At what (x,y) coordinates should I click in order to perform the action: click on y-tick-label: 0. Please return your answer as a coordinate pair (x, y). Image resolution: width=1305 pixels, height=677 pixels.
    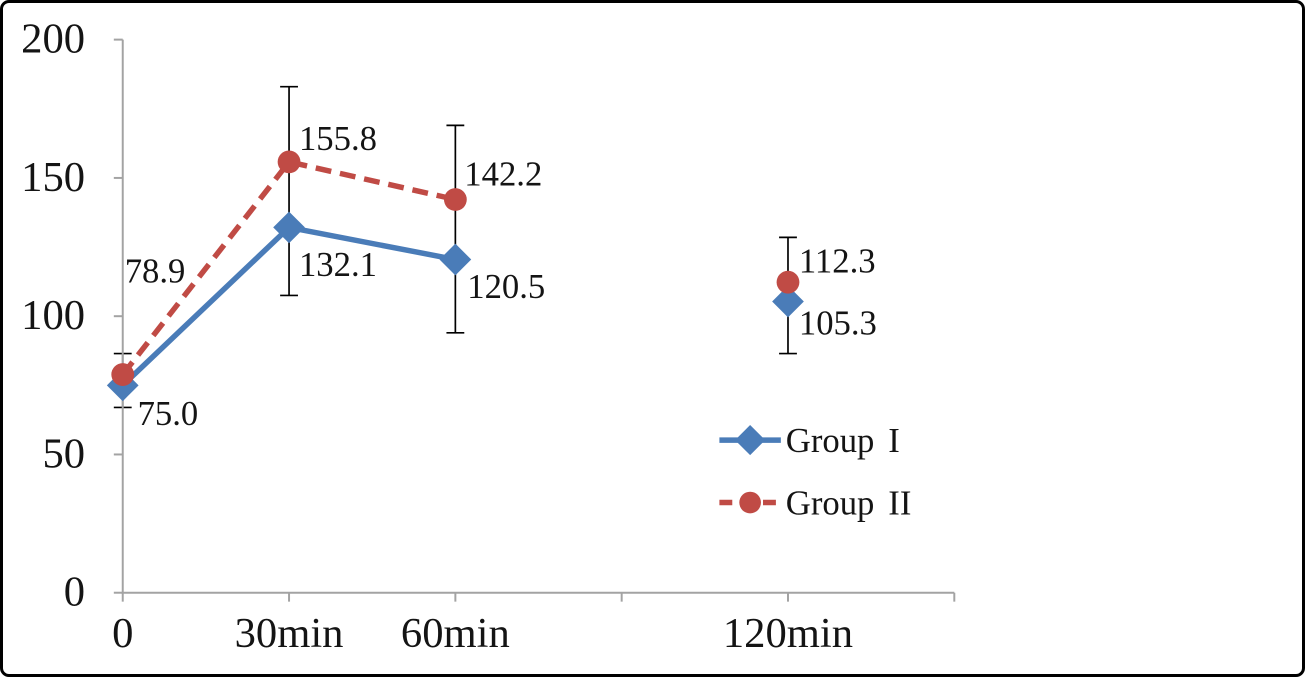
    Looking at the image, I should click on (74, 592).